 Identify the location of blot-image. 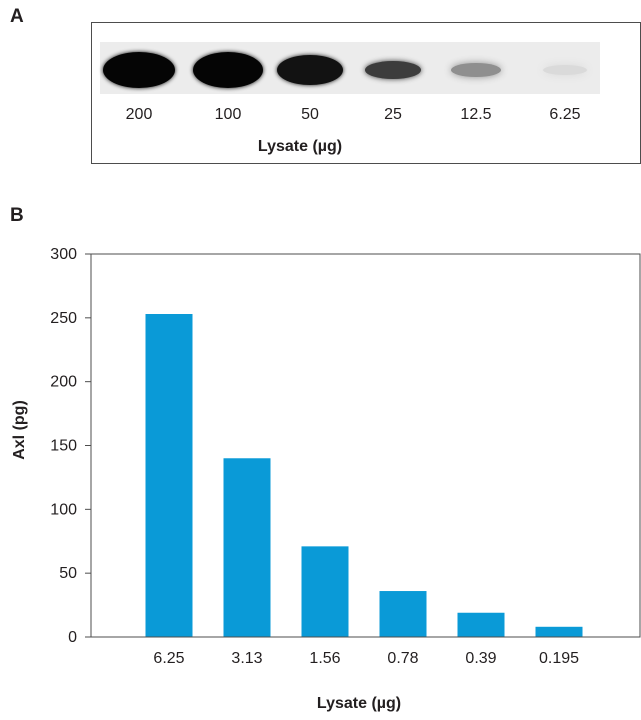
(350, 68).